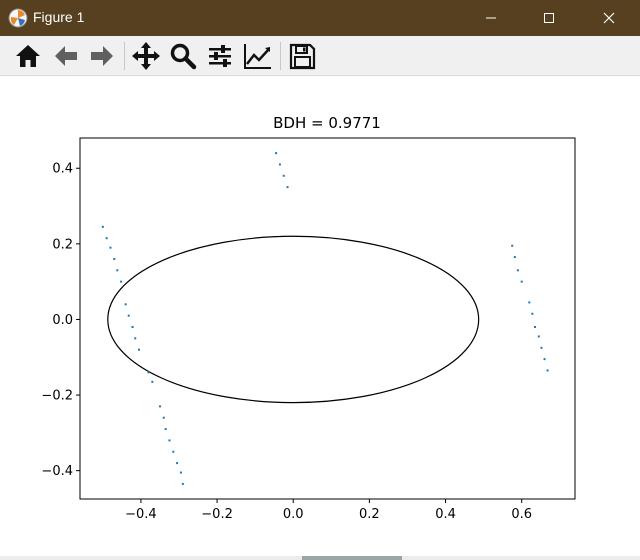  I want to click on y-tick-label: −0.4, so click(57, 471).